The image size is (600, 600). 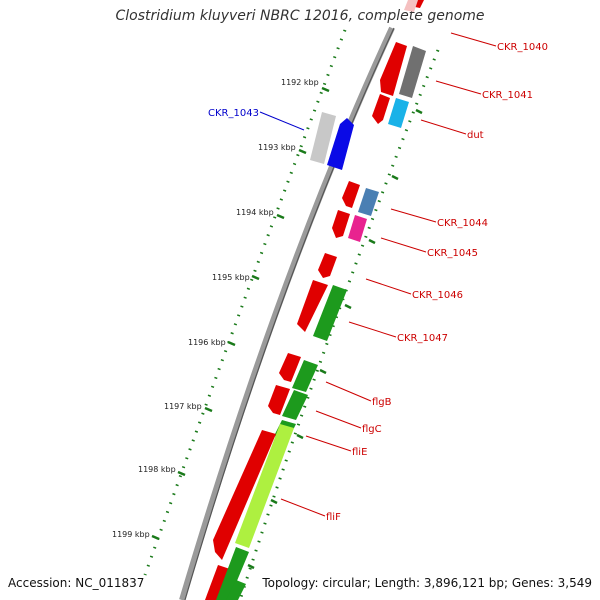 I want to click on gene-label-ckr1041: CKR_1041, so click(x=507, y=95).